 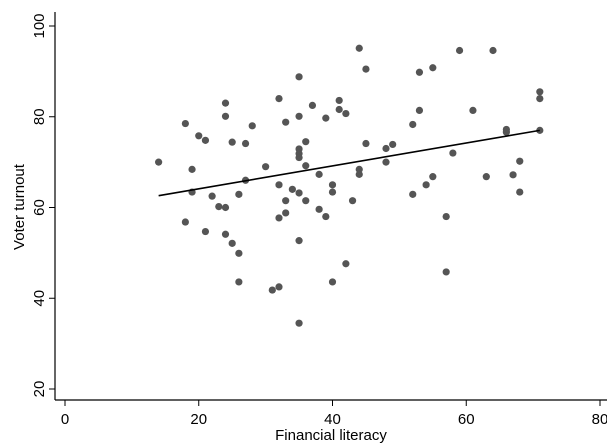 I want to click on fit-line-layer, so click(x=349, y=163).